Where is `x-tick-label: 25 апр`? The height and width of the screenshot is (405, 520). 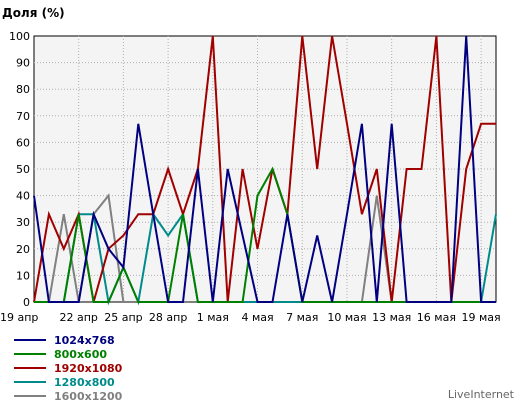 x-tick-label: 25 апр is located at coordinates (123, 317).